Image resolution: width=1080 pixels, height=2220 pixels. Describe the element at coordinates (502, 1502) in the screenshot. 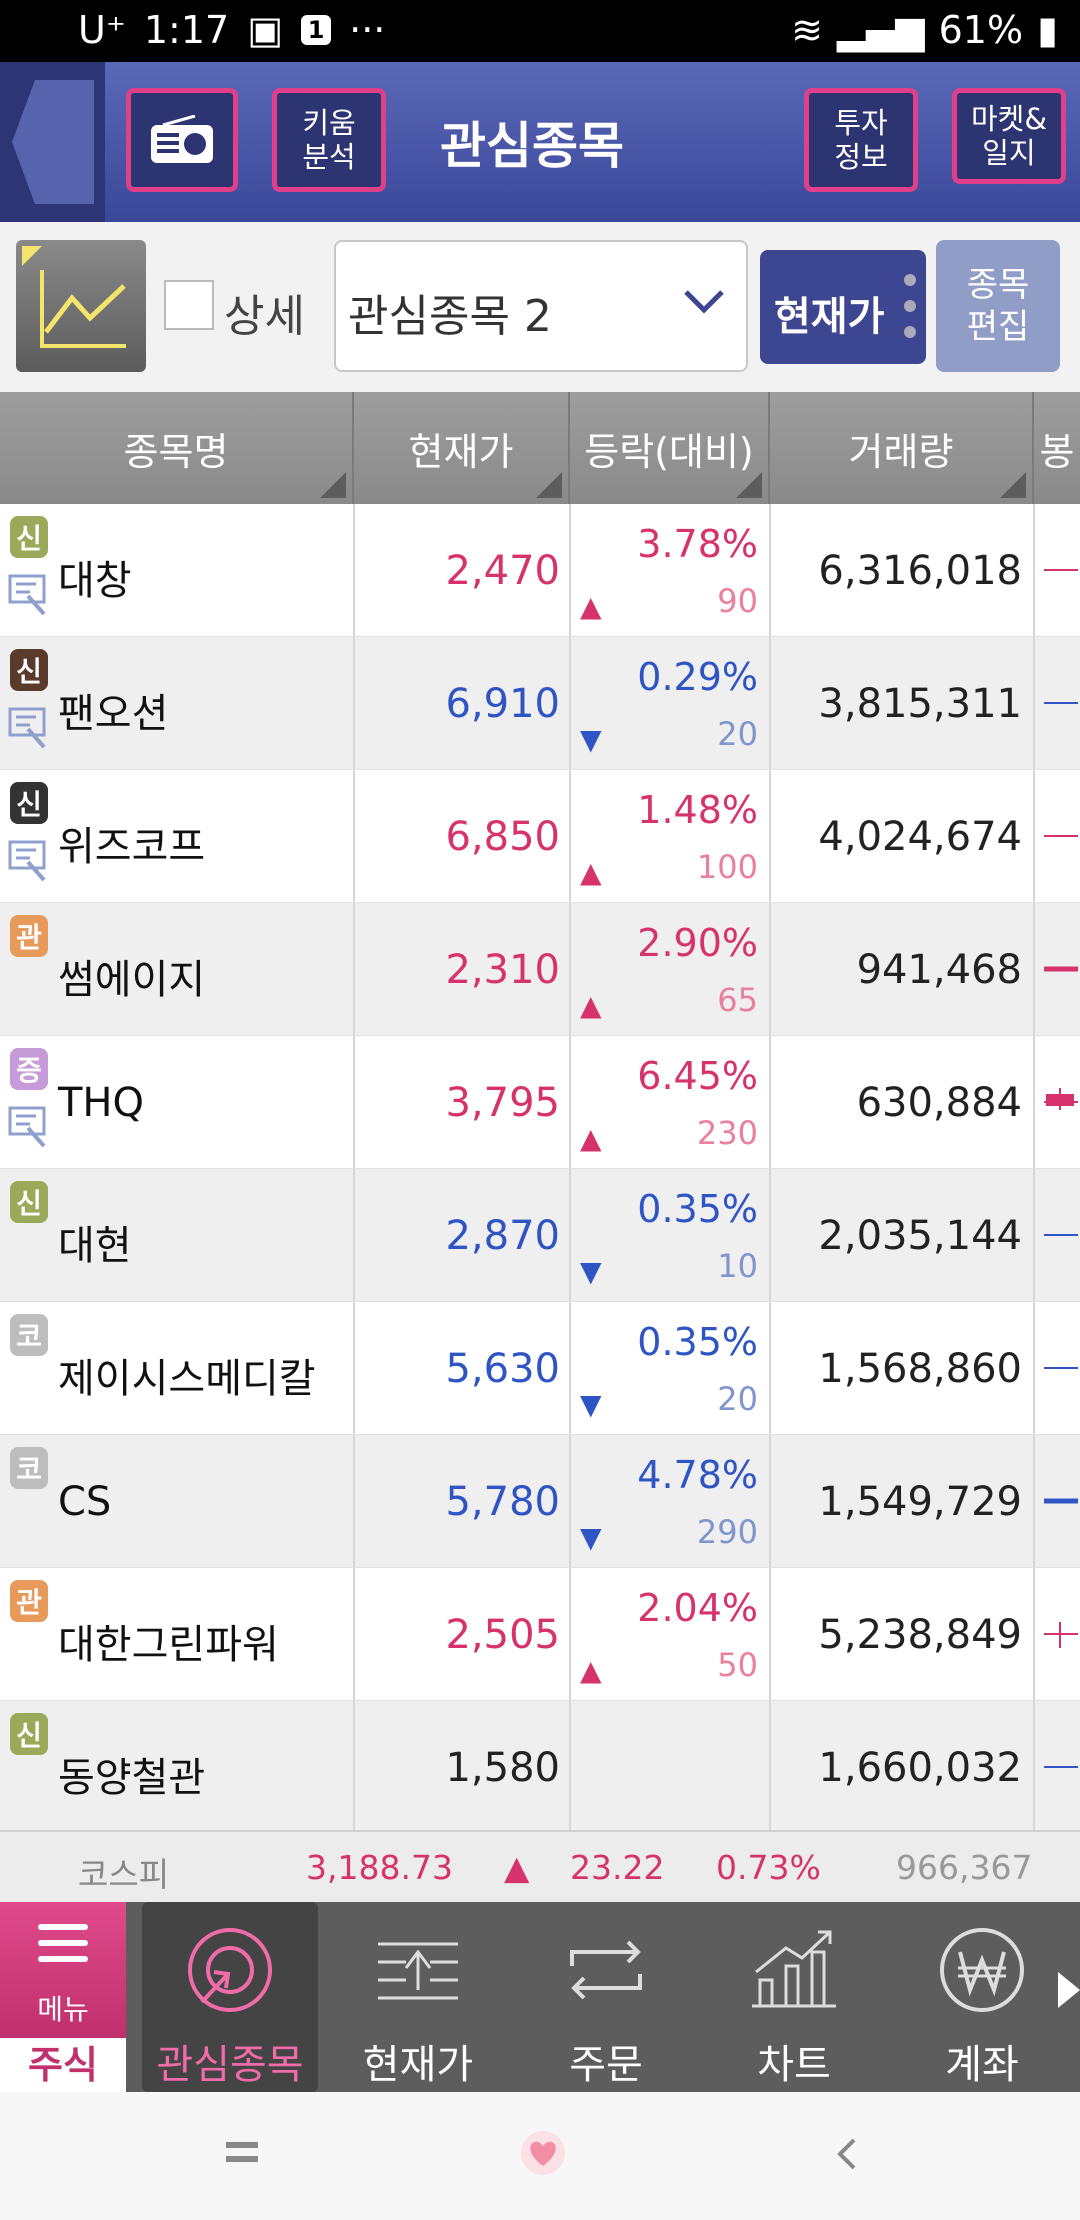

I see `current-price: 5,780` at that location.